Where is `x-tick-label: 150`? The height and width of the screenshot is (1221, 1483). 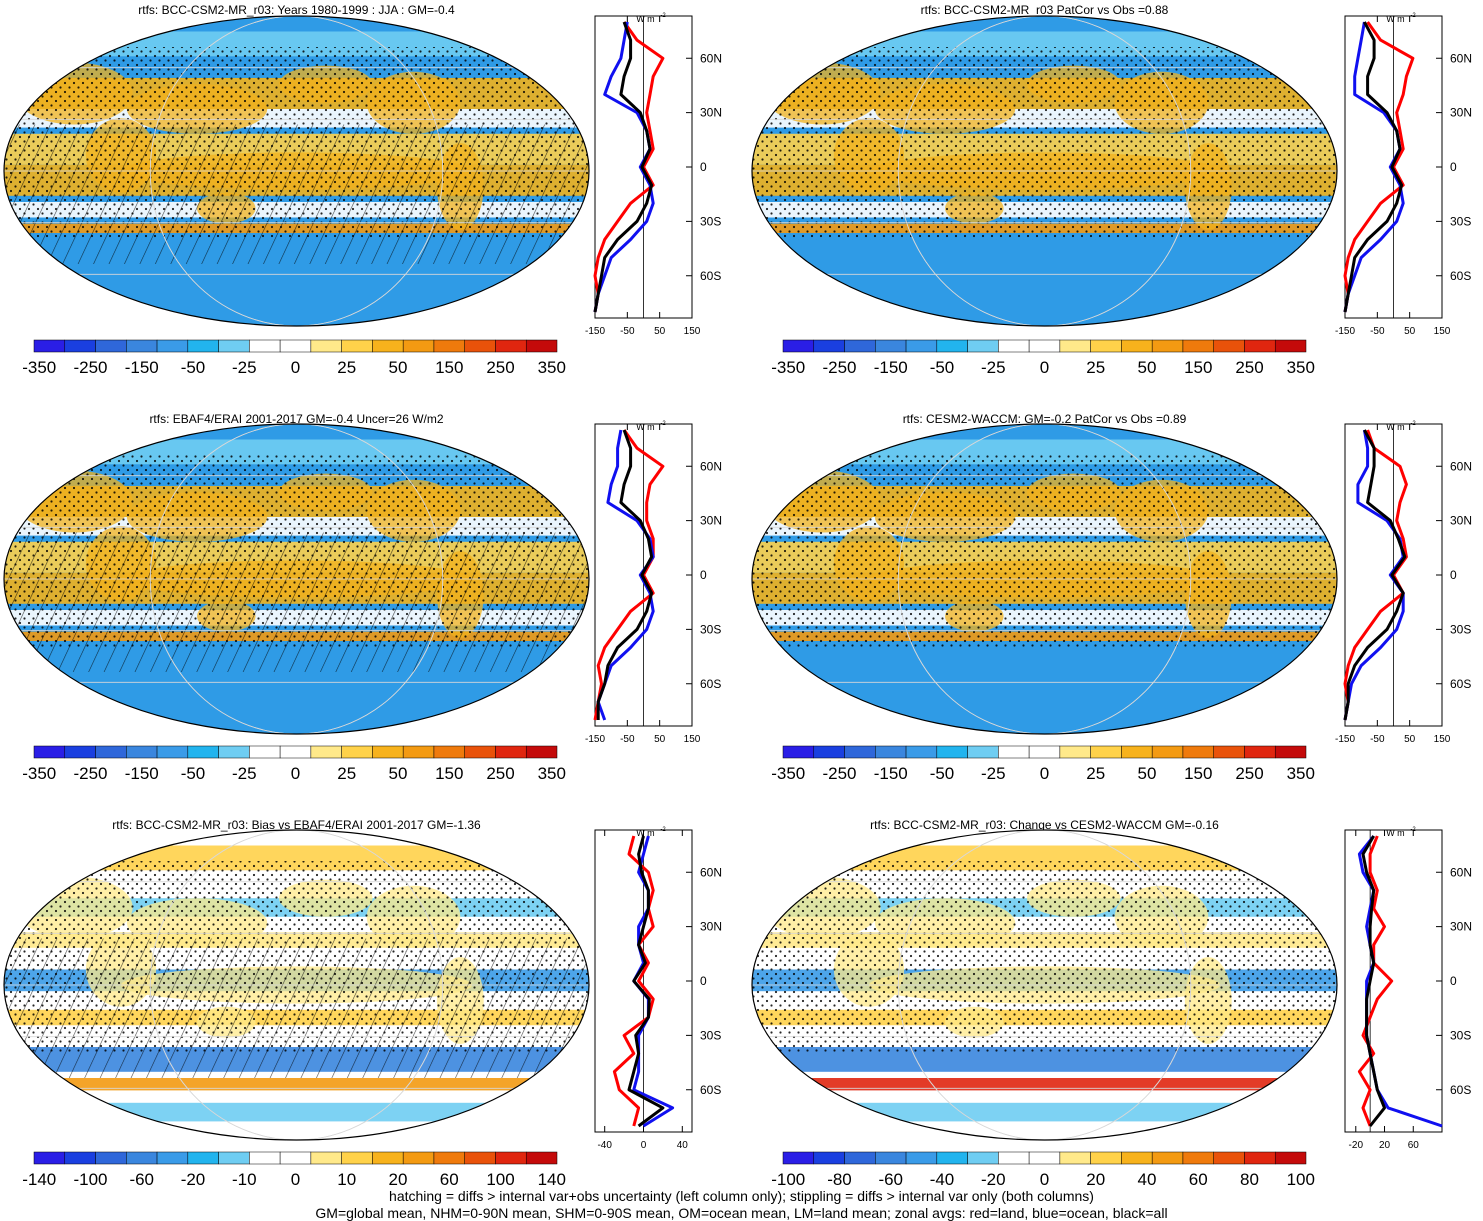 x-tick-label: 150 is located at coordinates (692, 739).